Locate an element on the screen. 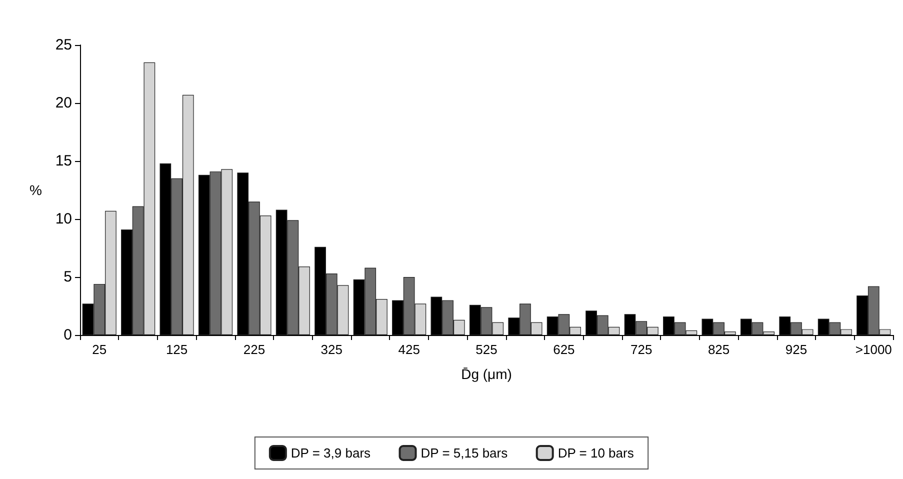 The image size is (903, 479). x-tick-label: 225 is located at coordinates (254, 349).